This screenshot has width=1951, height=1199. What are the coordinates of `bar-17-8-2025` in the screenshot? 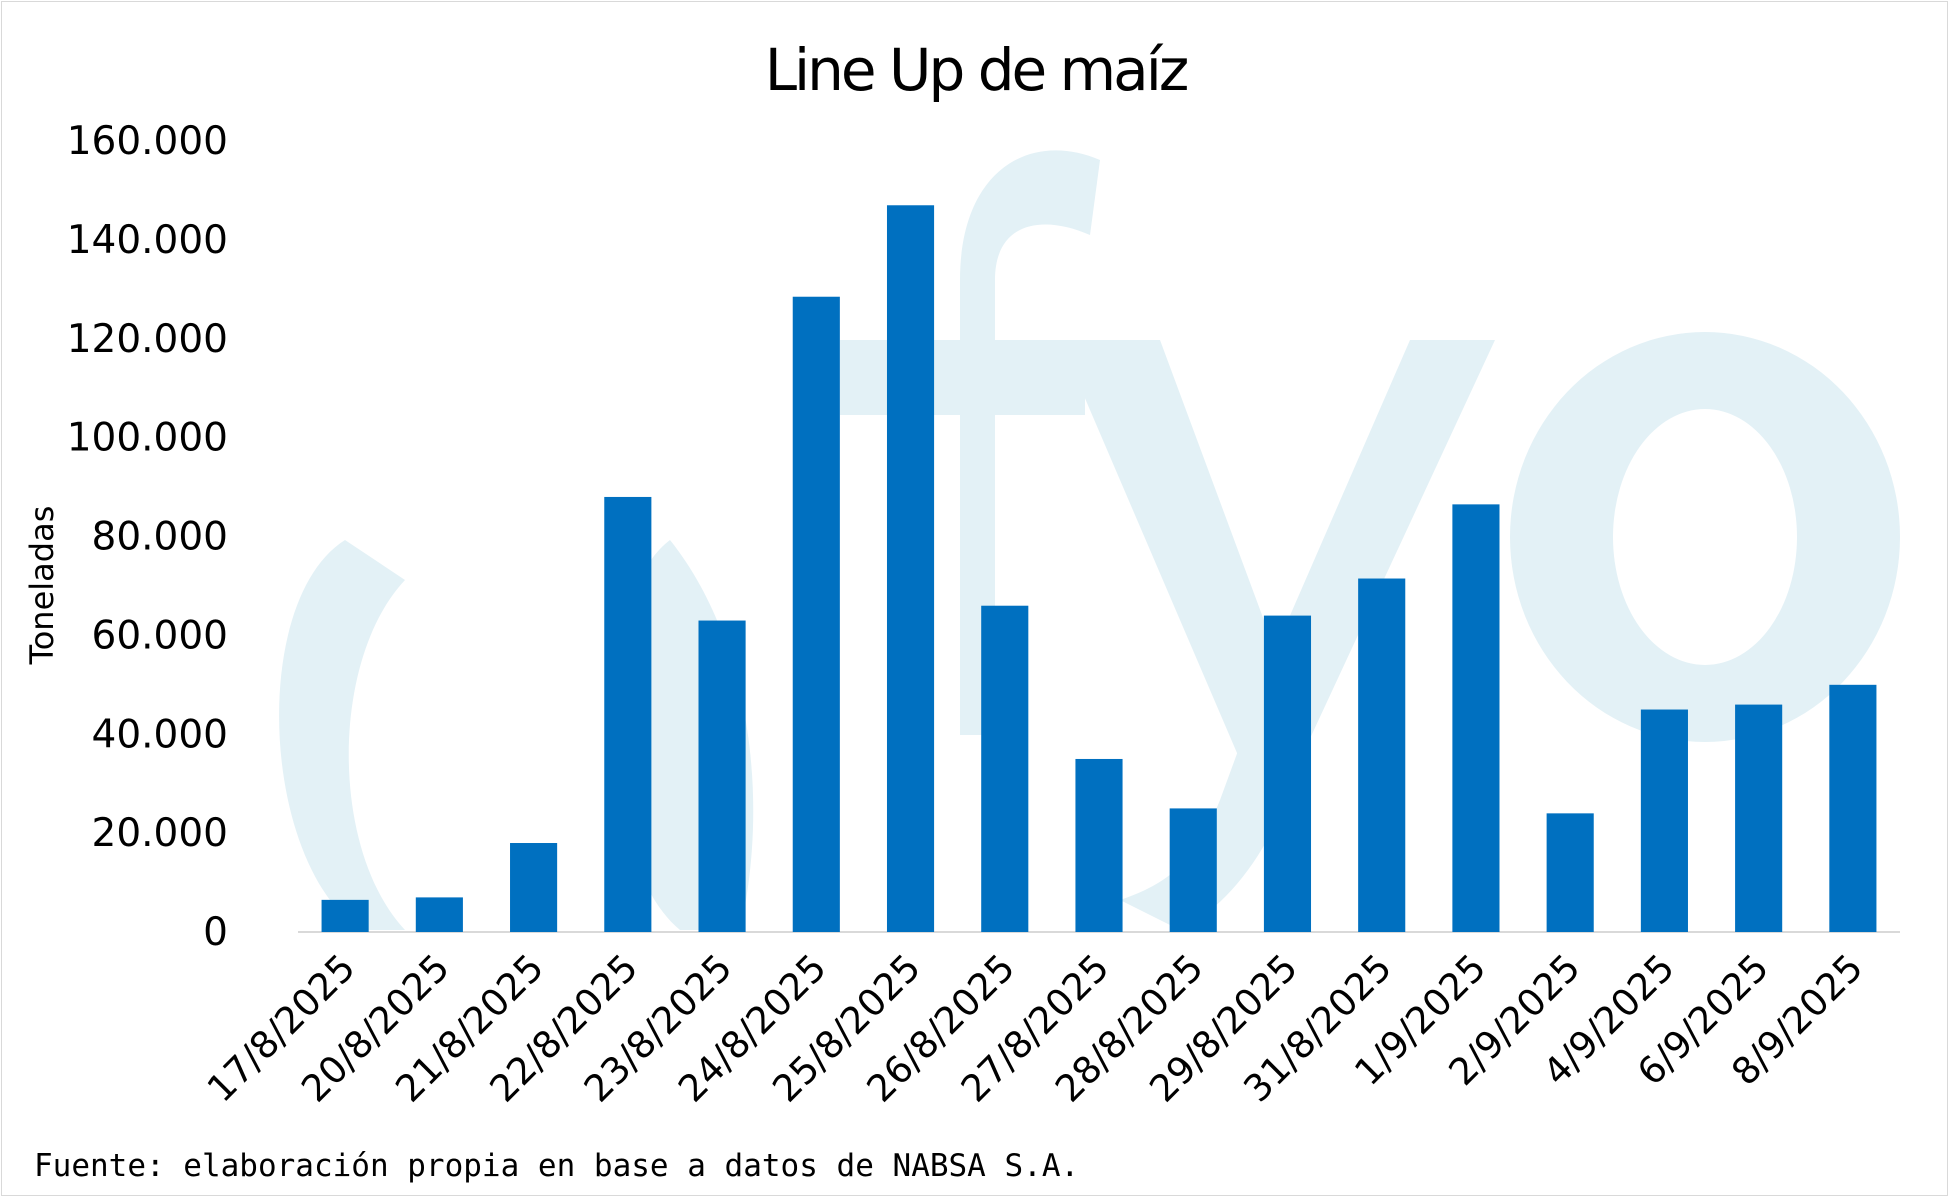 It's located at (345, 915).